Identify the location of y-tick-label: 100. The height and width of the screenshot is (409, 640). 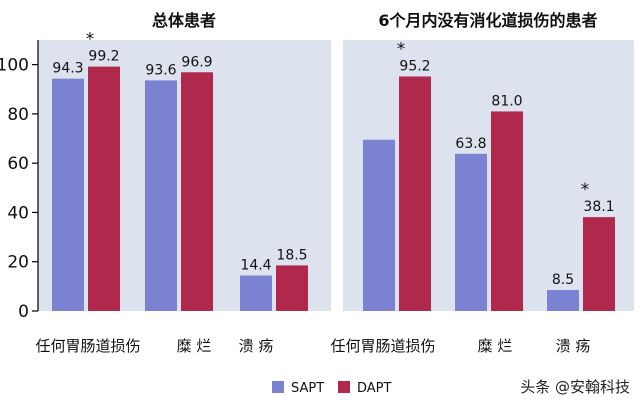
(14, 66).